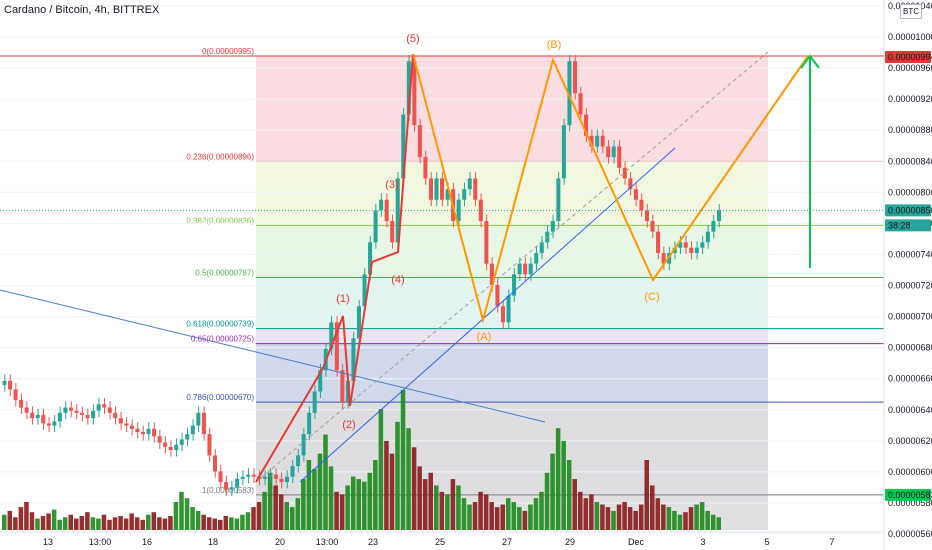 This screenshot has height=550, width=932. I want to click on wave-label: (3), so click(391, 185).